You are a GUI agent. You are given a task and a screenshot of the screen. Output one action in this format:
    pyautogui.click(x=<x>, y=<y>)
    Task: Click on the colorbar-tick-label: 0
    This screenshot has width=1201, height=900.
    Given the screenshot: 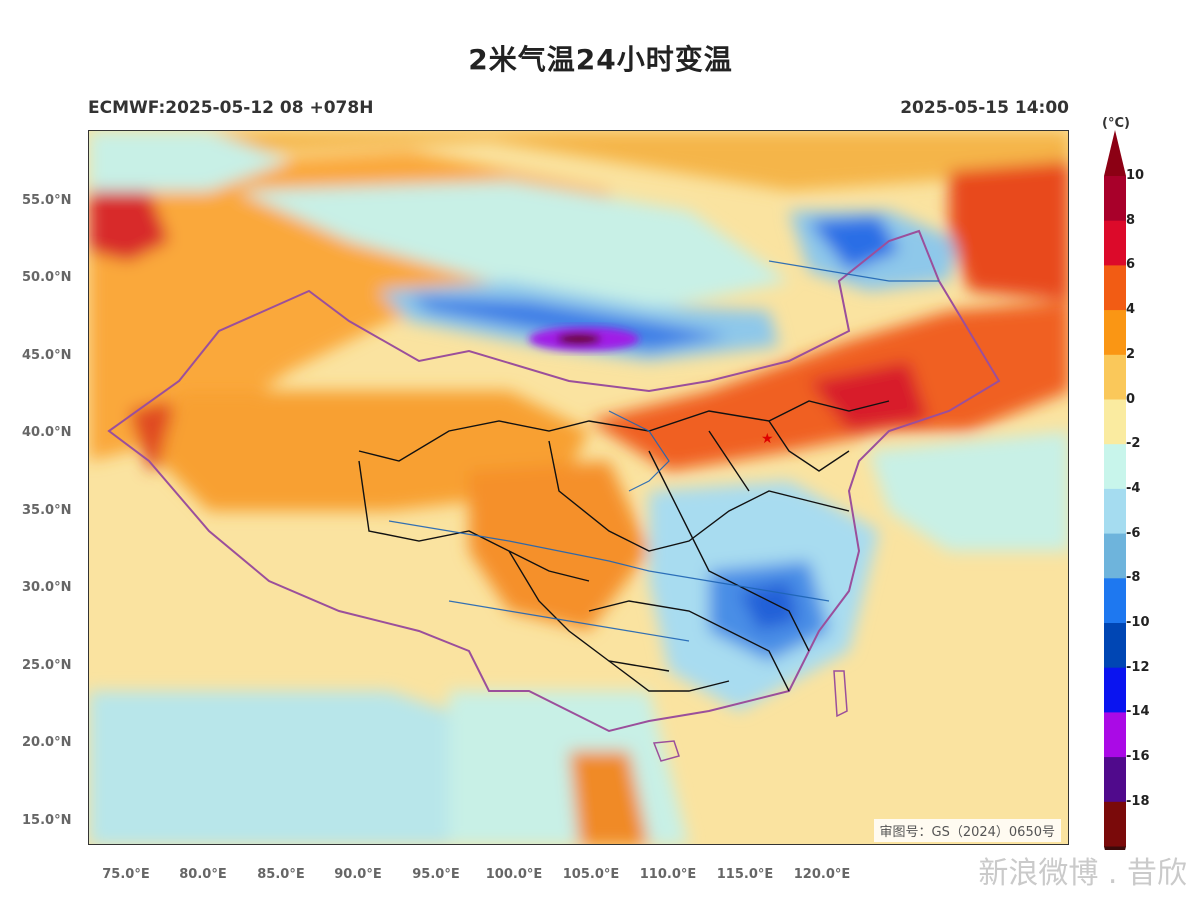 What is the action you would take?
    pyautogui.click(x=1131, y=399)
    